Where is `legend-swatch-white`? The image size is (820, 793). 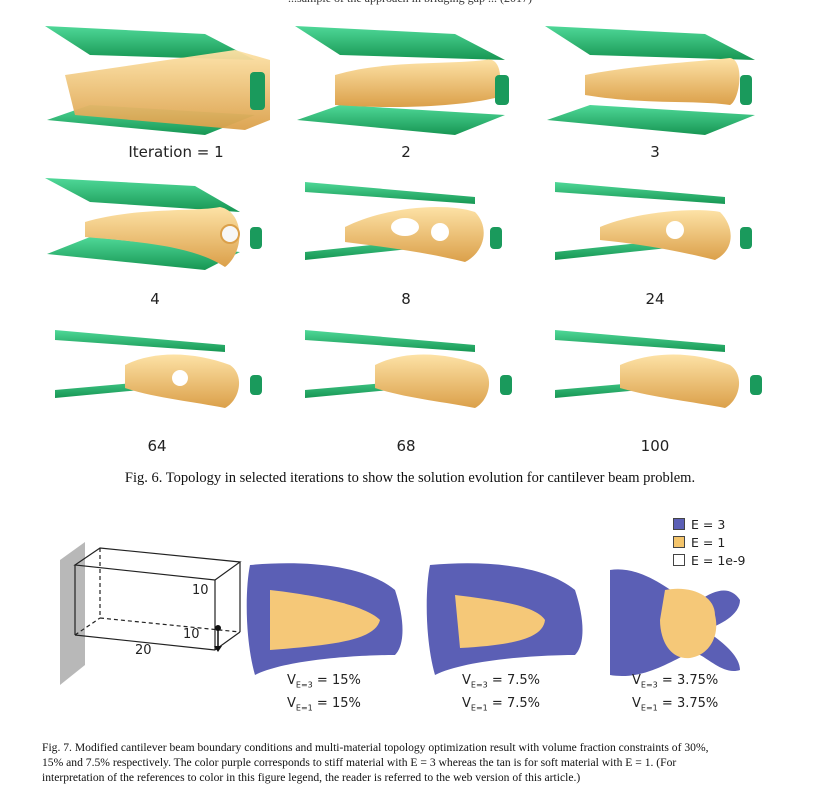 legend-swatch-white is located at coordinates (679, 560).